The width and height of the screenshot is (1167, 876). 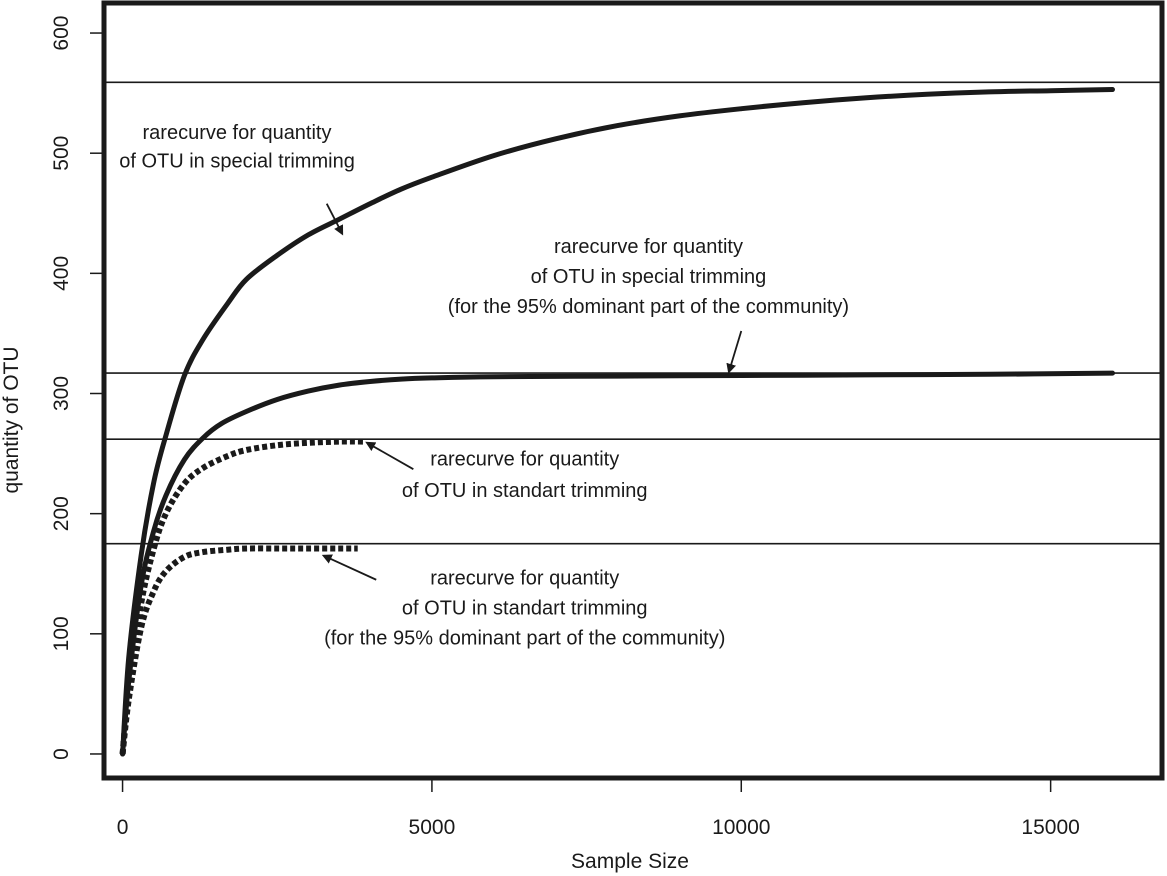 I want to click on x-tick-label-5000: 5000, so click(x=432, y=827).